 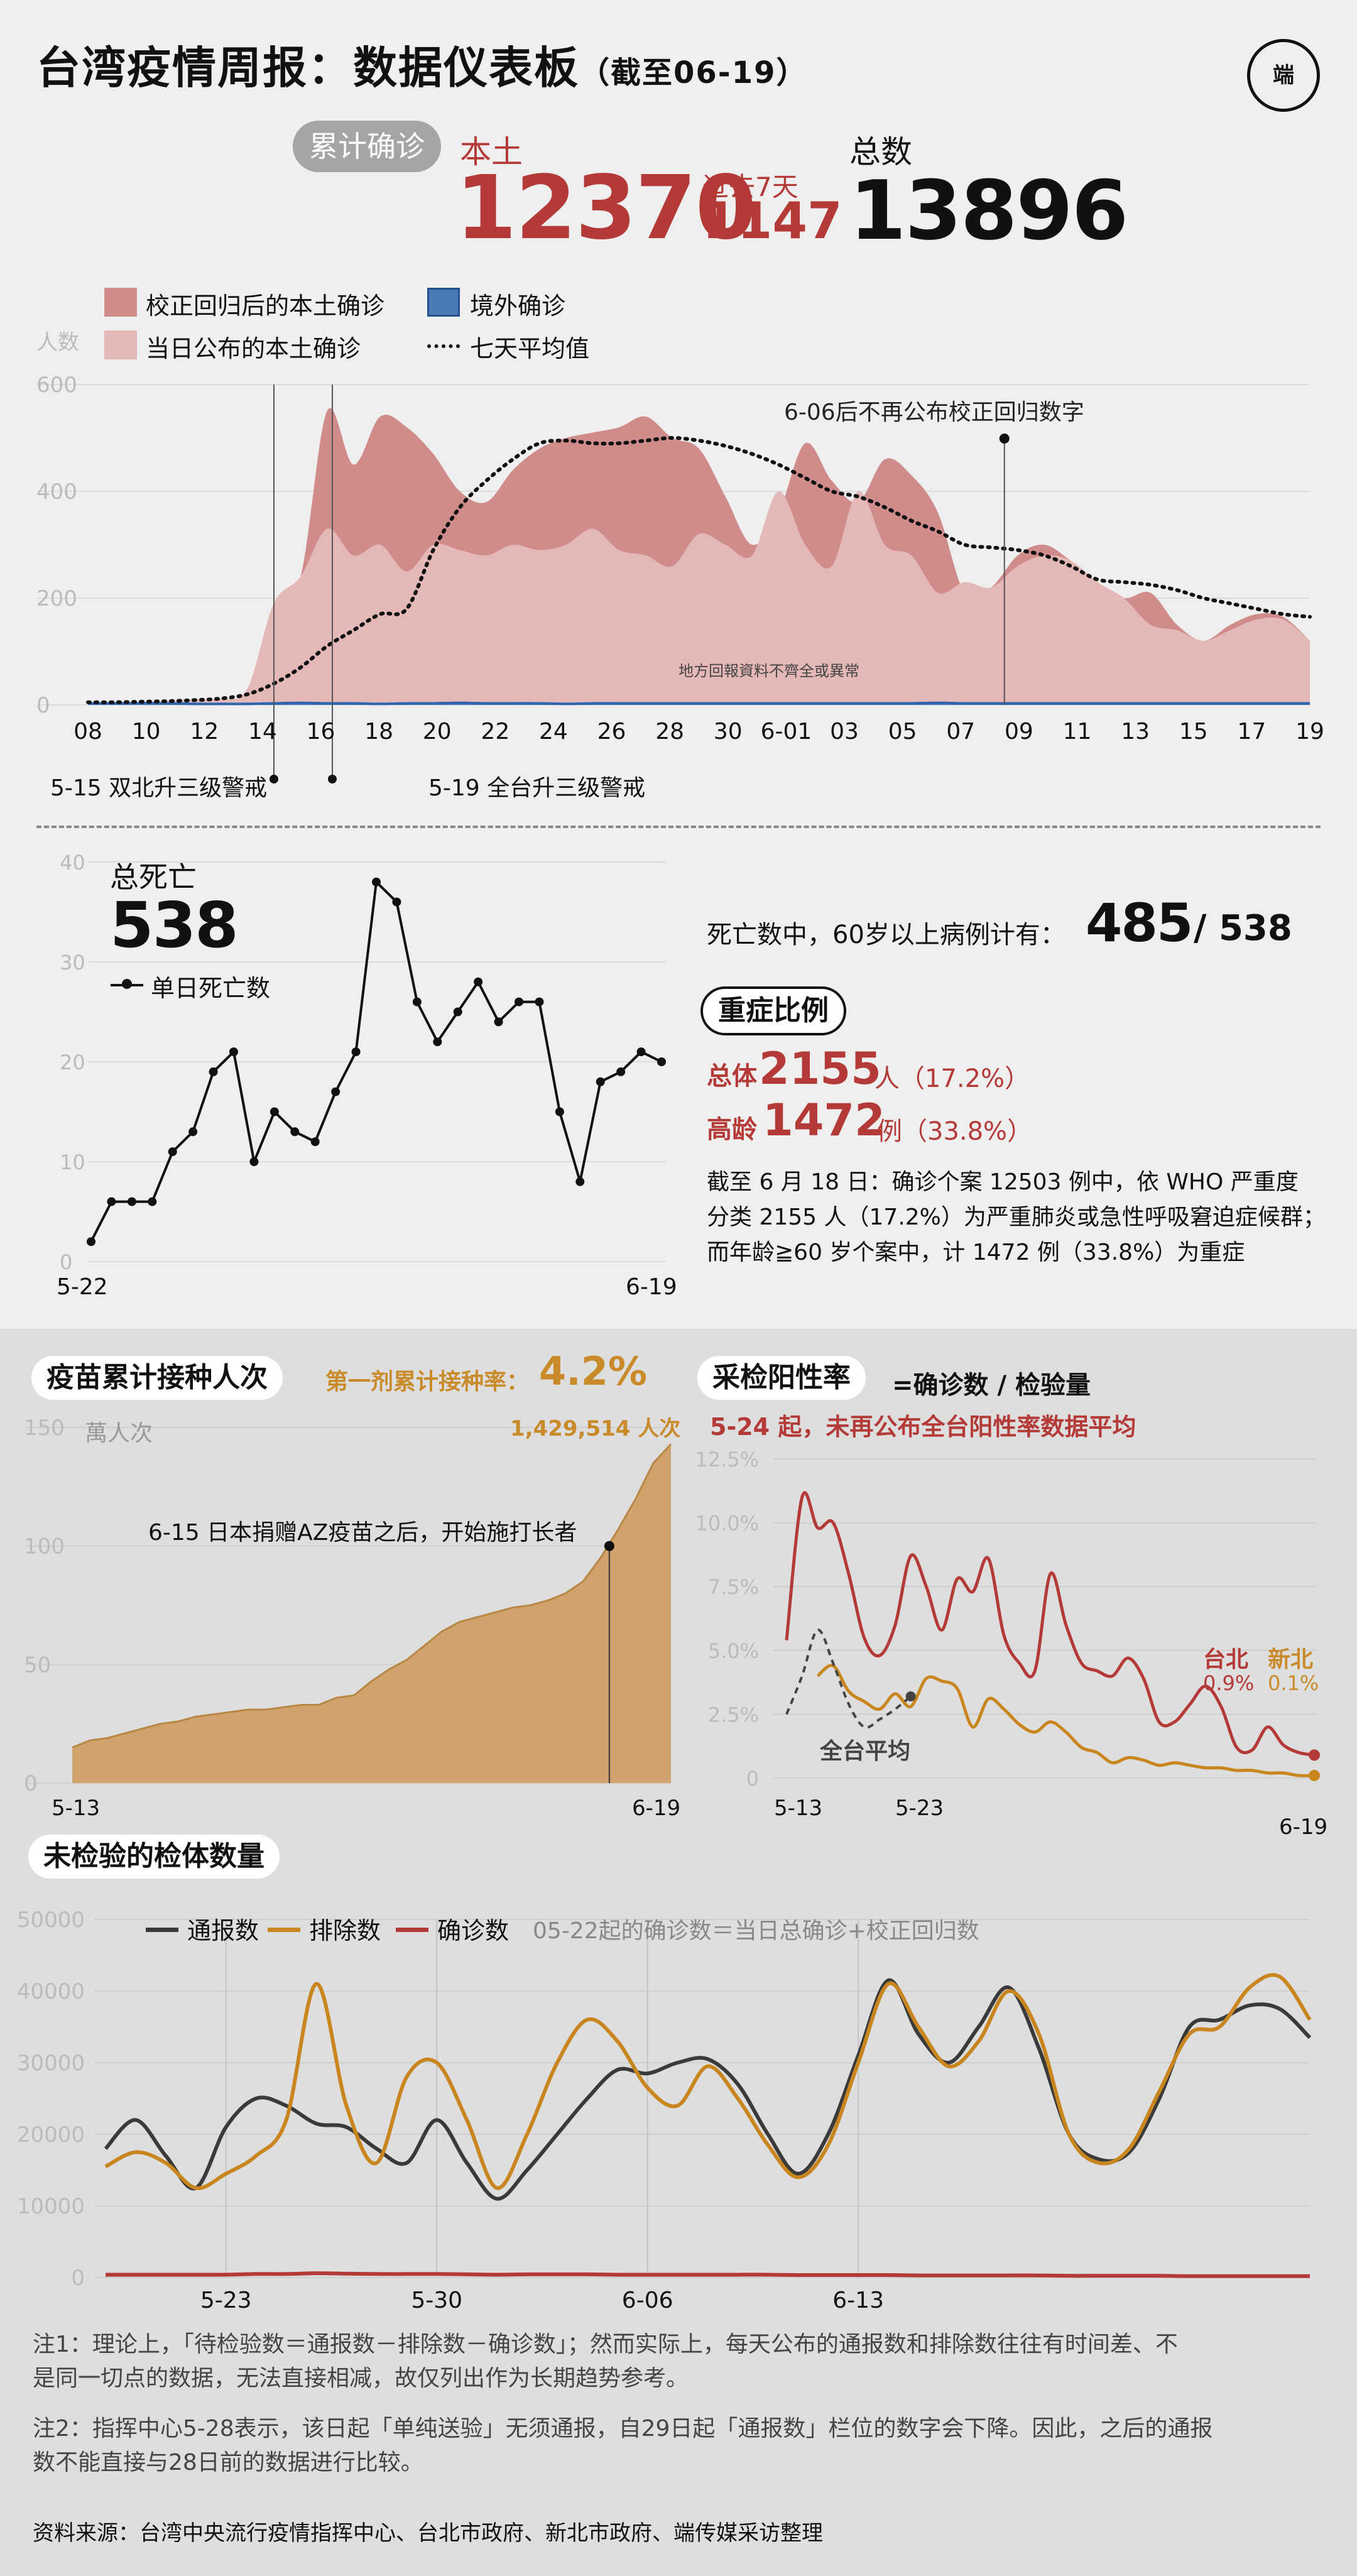 I want to click on cases-x-tick: 6-01, so click(x=786, y=732).